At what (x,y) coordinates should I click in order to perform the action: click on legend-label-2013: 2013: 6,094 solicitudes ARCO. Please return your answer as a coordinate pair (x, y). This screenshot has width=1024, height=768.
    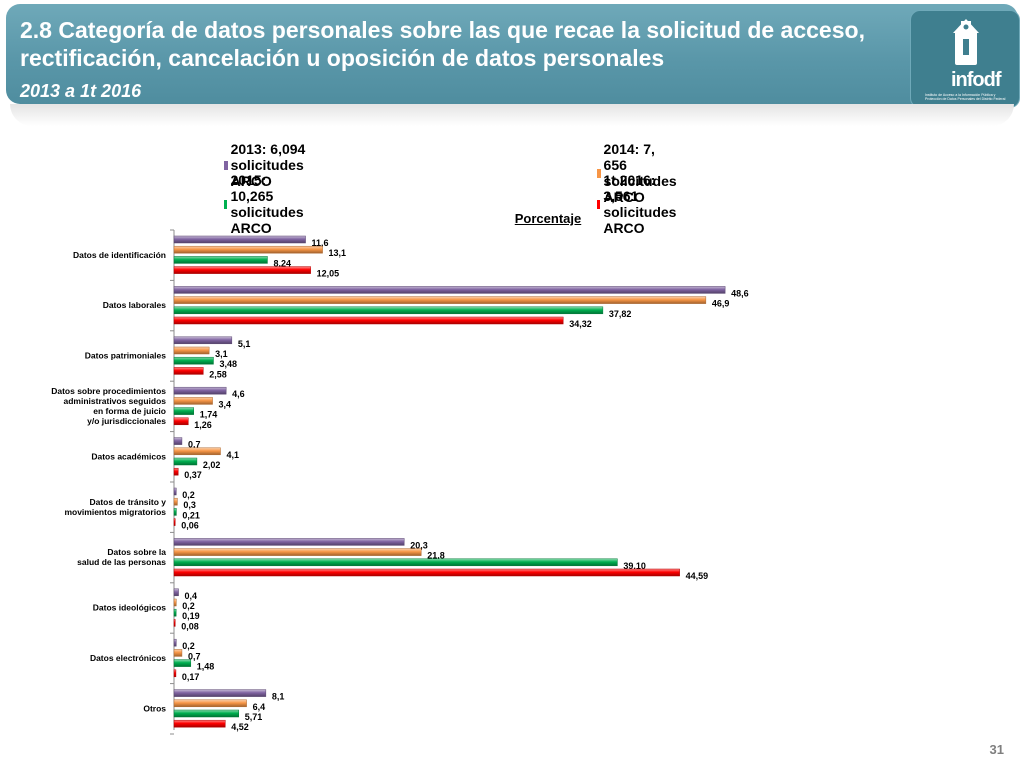
    Looking at the image, I should click on (268, 165).